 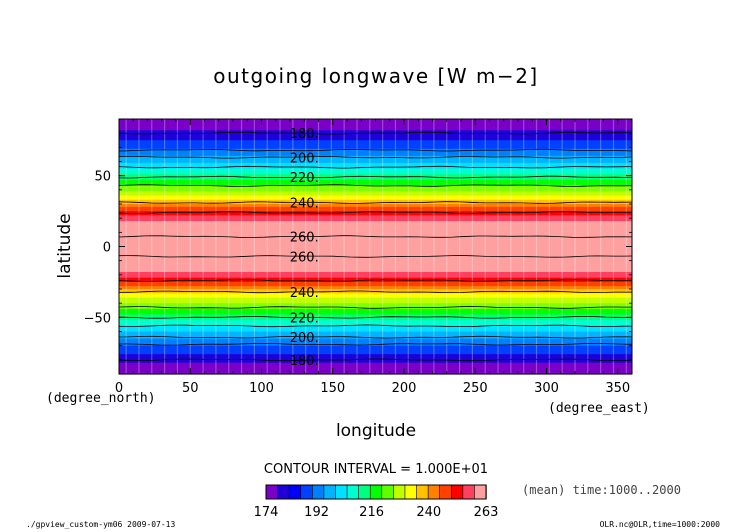 I want to click on contour-label-0: 180., so click(x=304, y=134).